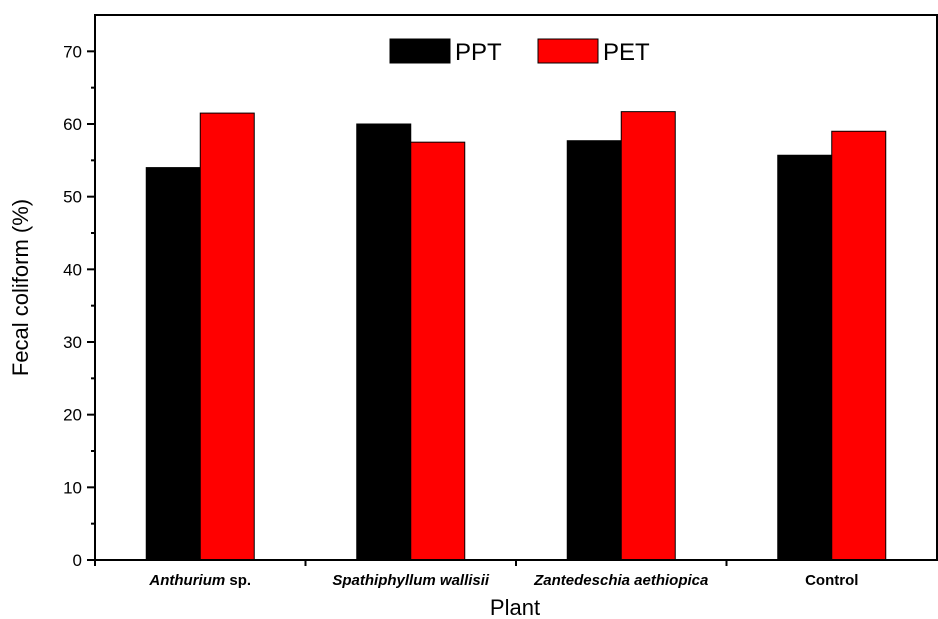 This screenshot has height=619, width=938. Describe the element at coordinates (72, 51) in the screenshot. I see `y-tick-label: 70` at that location.